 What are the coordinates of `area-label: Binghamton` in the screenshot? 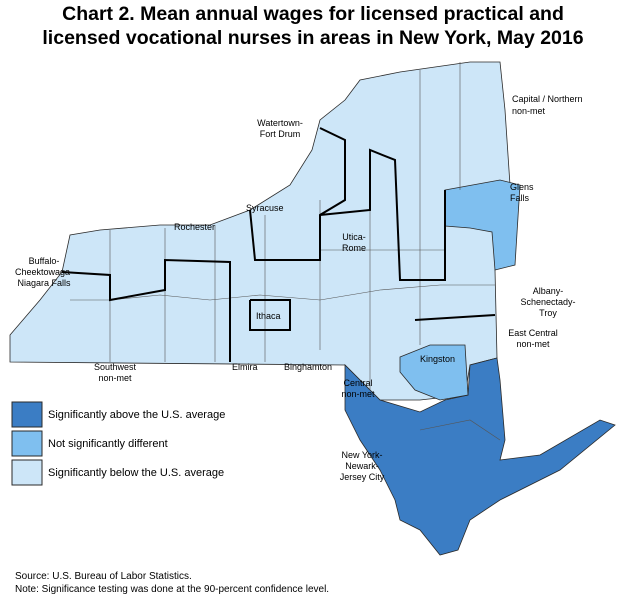 It's located at (308, 367).